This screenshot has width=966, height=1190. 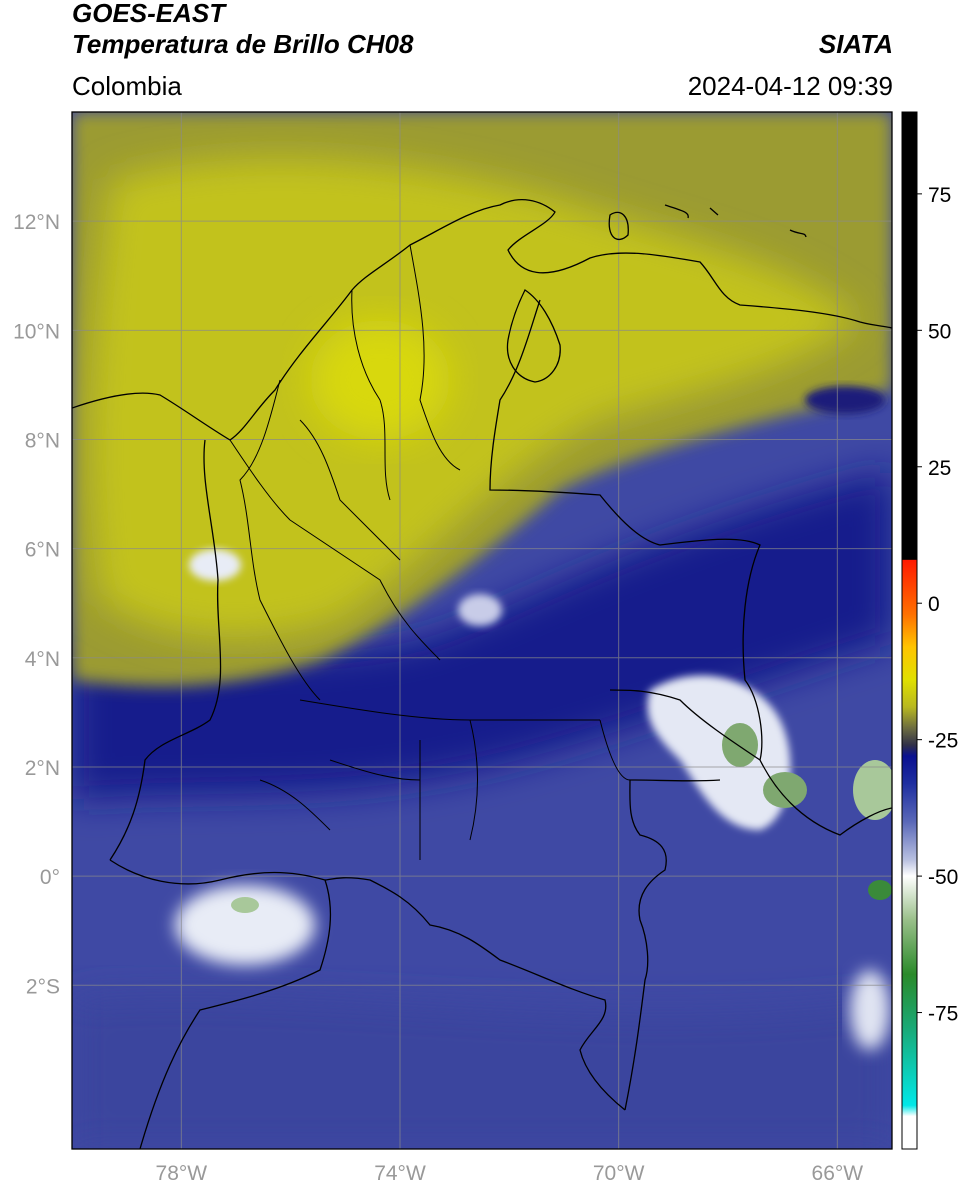 What do you see at coordinates (872, 790) in the screenshot?
I see `cloud-cluster-far-east` at bounding box center [872, 790].